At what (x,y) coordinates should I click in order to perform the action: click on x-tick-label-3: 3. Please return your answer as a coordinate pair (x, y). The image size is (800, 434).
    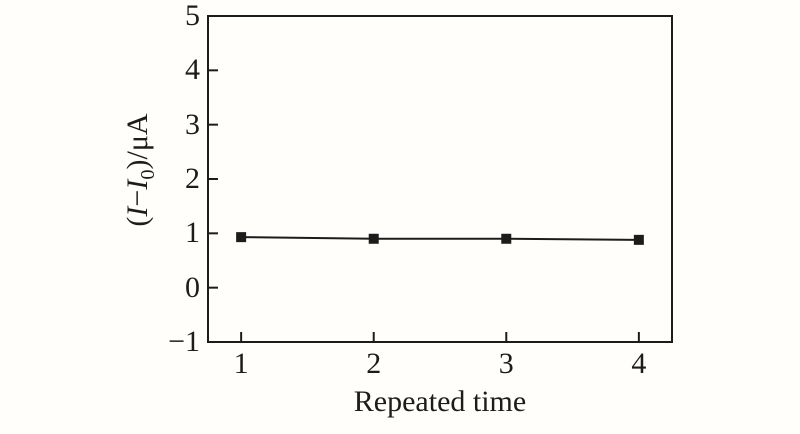
    Looking at the image, I should click on (506, 363).